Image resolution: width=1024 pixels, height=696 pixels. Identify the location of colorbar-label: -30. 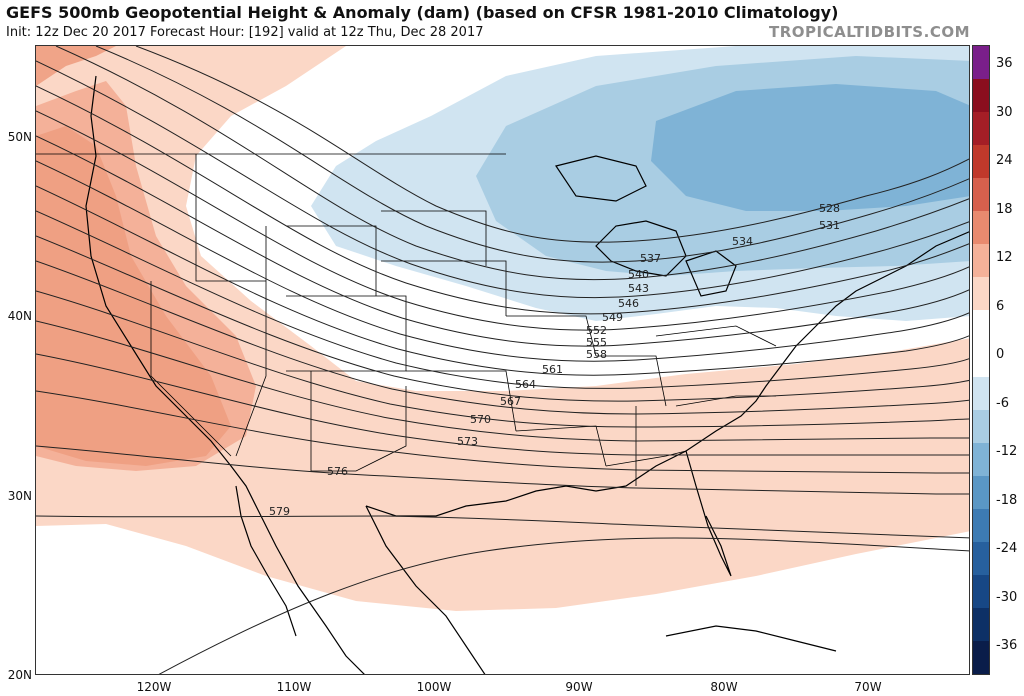
(1007, 597).